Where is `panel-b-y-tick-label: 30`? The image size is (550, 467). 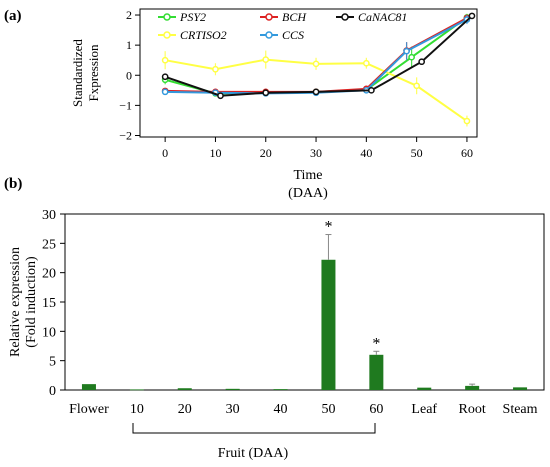 panel-b-y-tick-label: 30 is located at coordinates (49, 215).